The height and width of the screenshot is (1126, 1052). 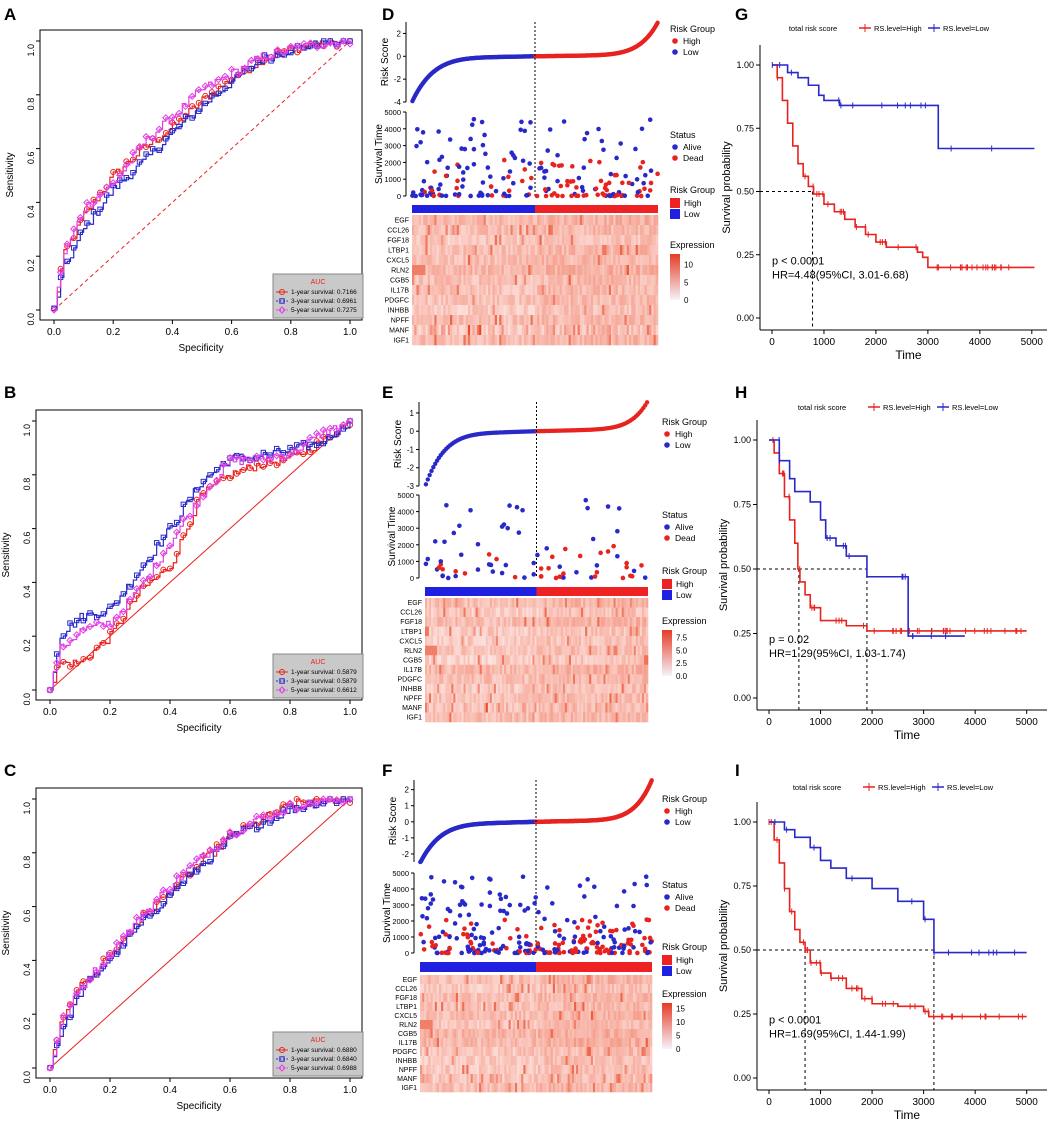 I want to click on x-axis-label: Specificity, so click(x=198, y=728).